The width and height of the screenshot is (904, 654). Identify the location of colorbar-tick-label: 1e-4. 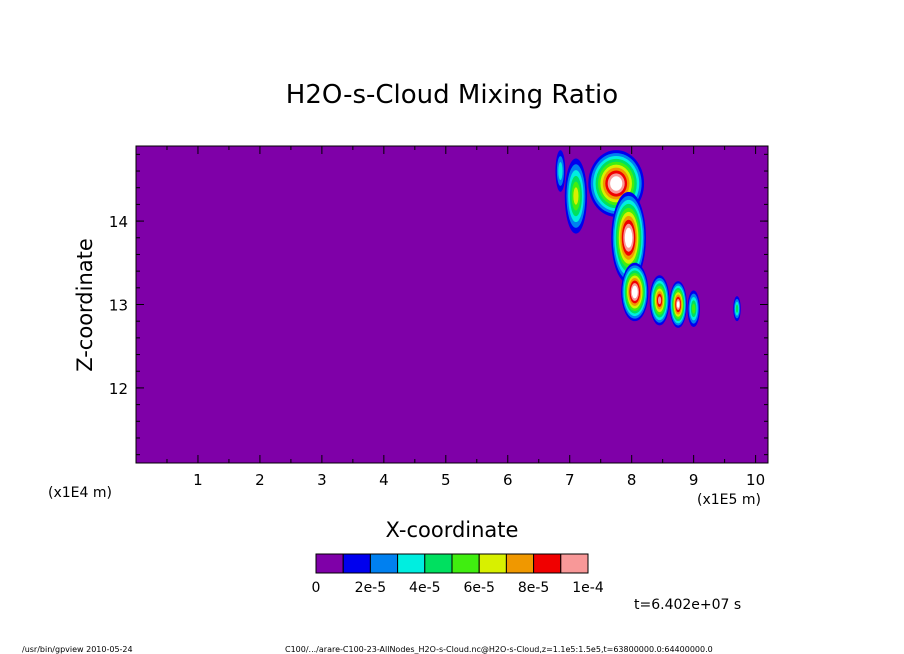
(588, 588).